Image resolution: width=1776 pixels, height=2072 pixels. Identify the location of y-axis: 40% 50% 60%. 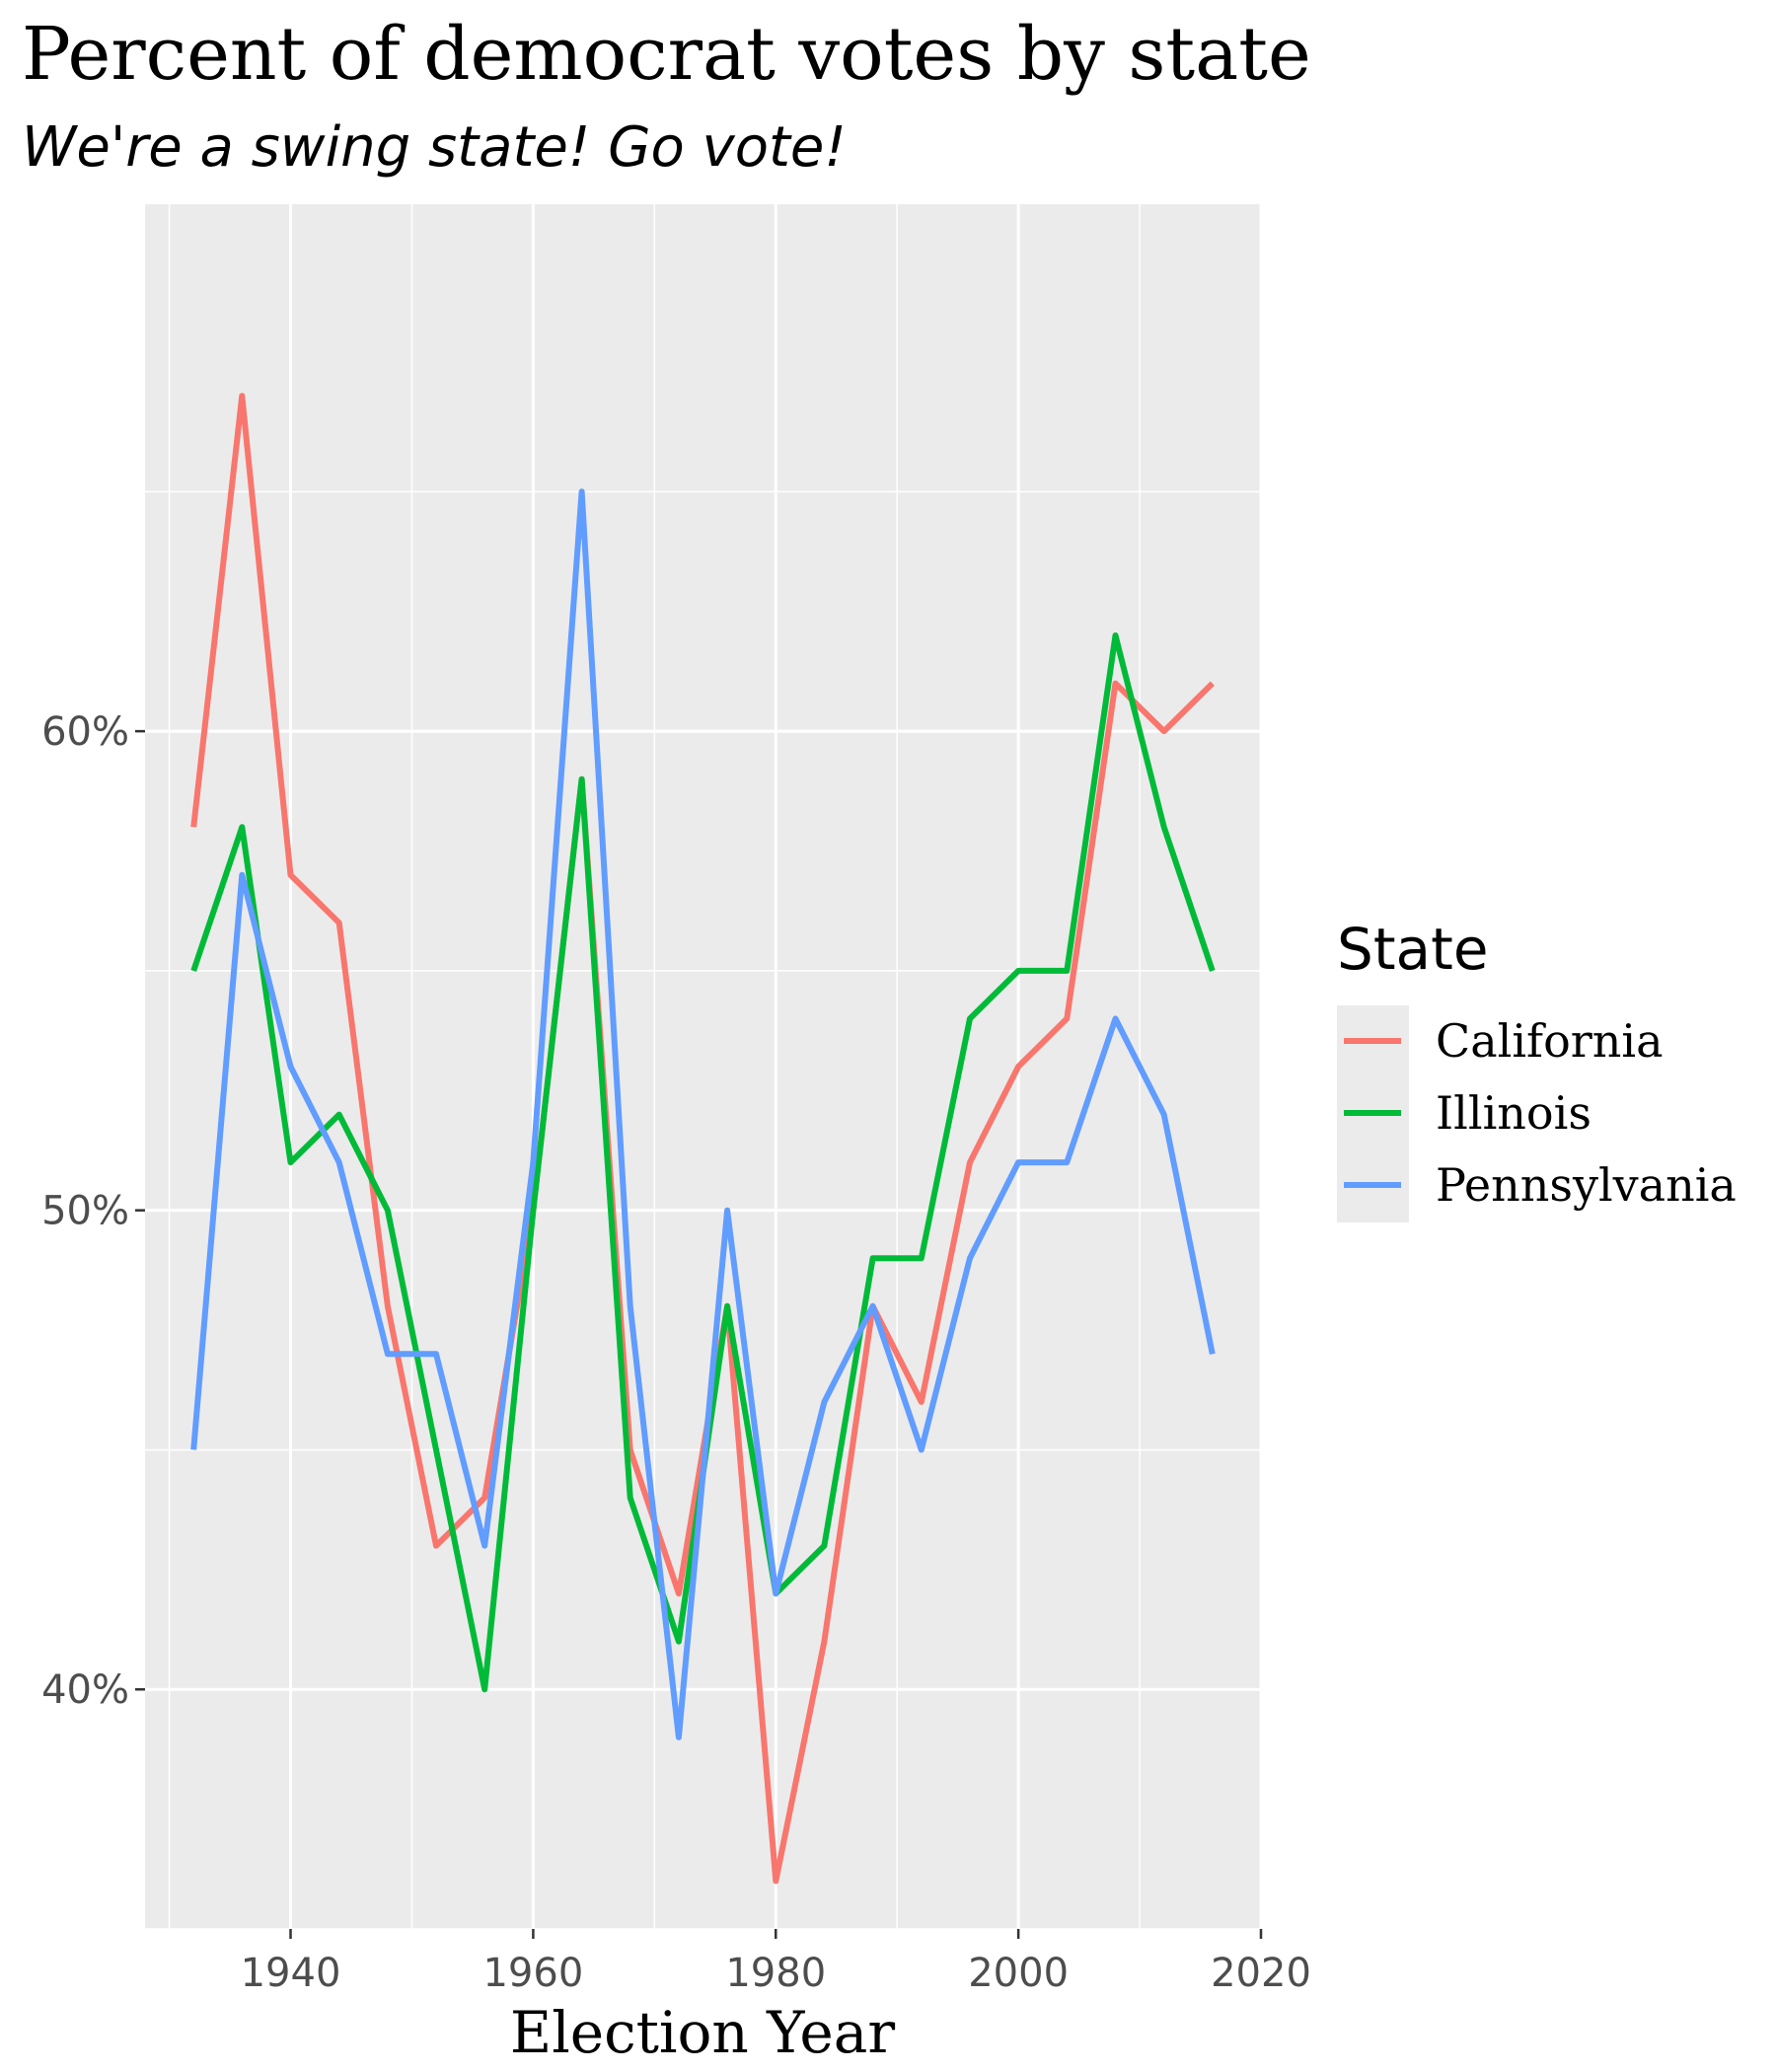
(93, 1211).